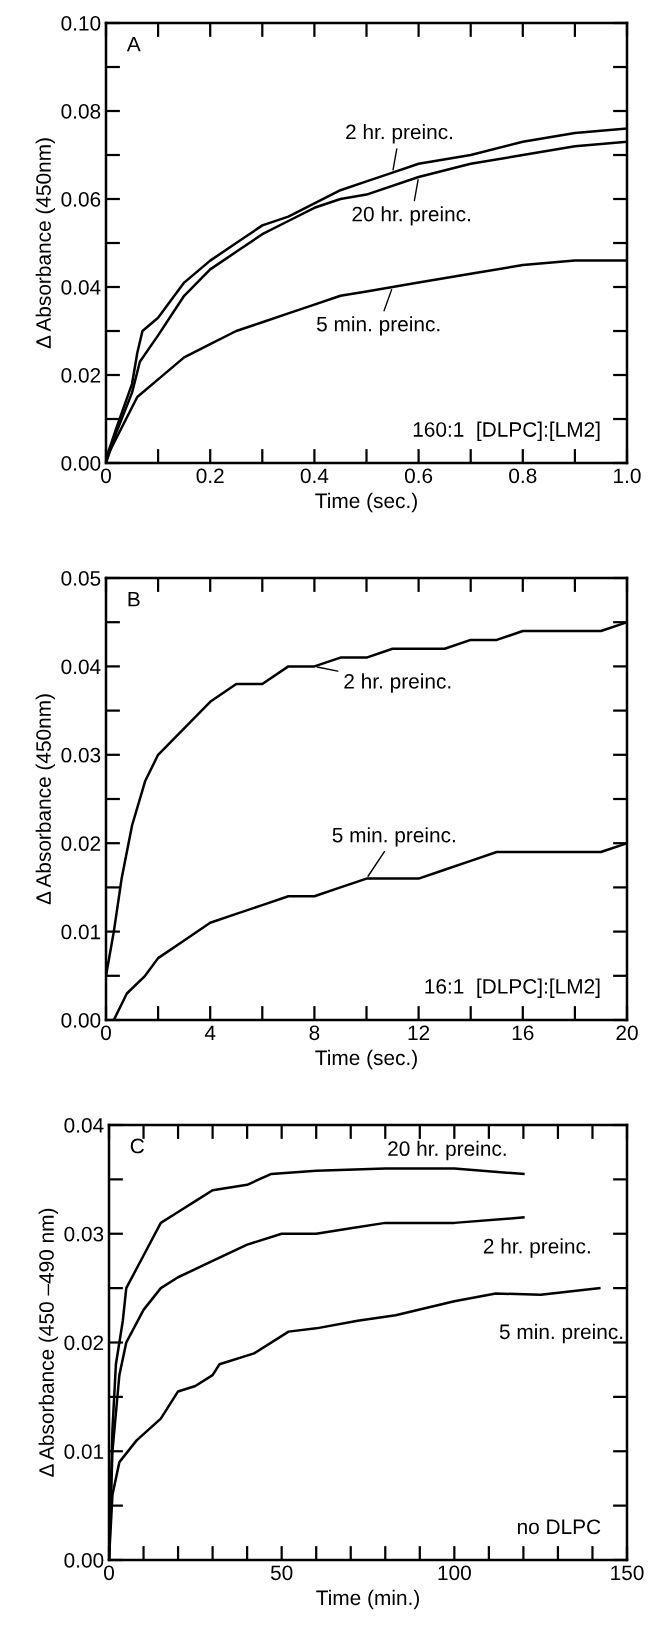 The height and width of the screenshot is (1642, 664). What do you see at coordinates (81, 111) in the screenshot?
I see `y-tick-label: 0.08` at bounding box center [81, 111].